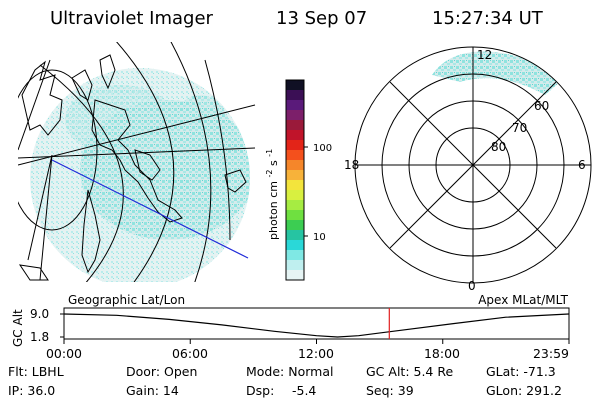 The width and height of the screenshot is (600, 400). What do you see at coordinates (322, 18) in the screenshot?
I see `header-date: 13 Sep 07` at bounding box center [322, 18].